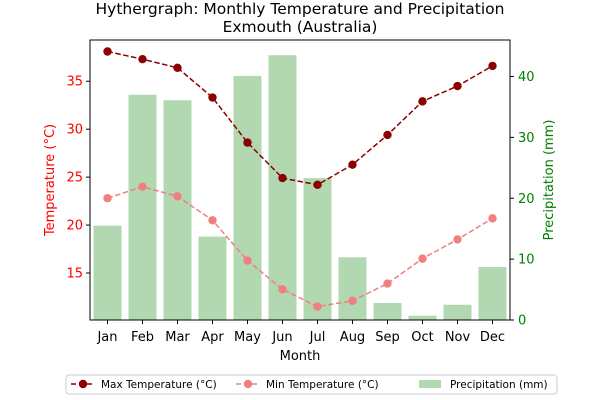  Describe the element at coordinates (247, 337) in the screenshot. I see `x-tick-label: May` at that location.